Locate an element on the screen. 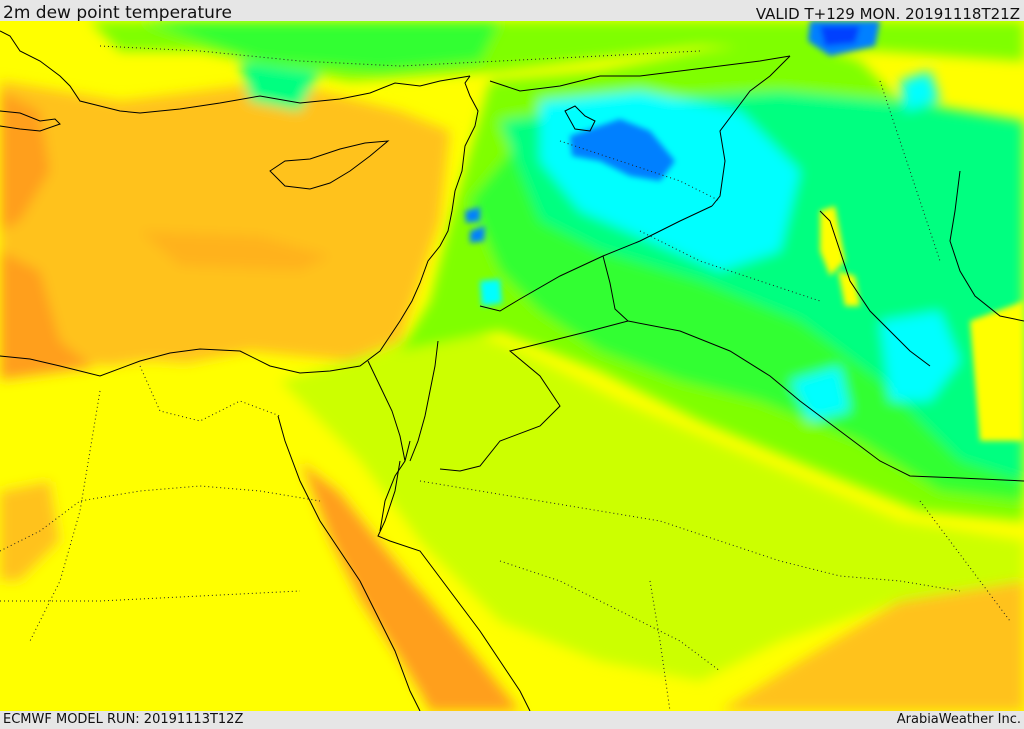 The width and height of the screenshot is (1024, 729). border-egypt-israel is located at coordinates (386, 411).